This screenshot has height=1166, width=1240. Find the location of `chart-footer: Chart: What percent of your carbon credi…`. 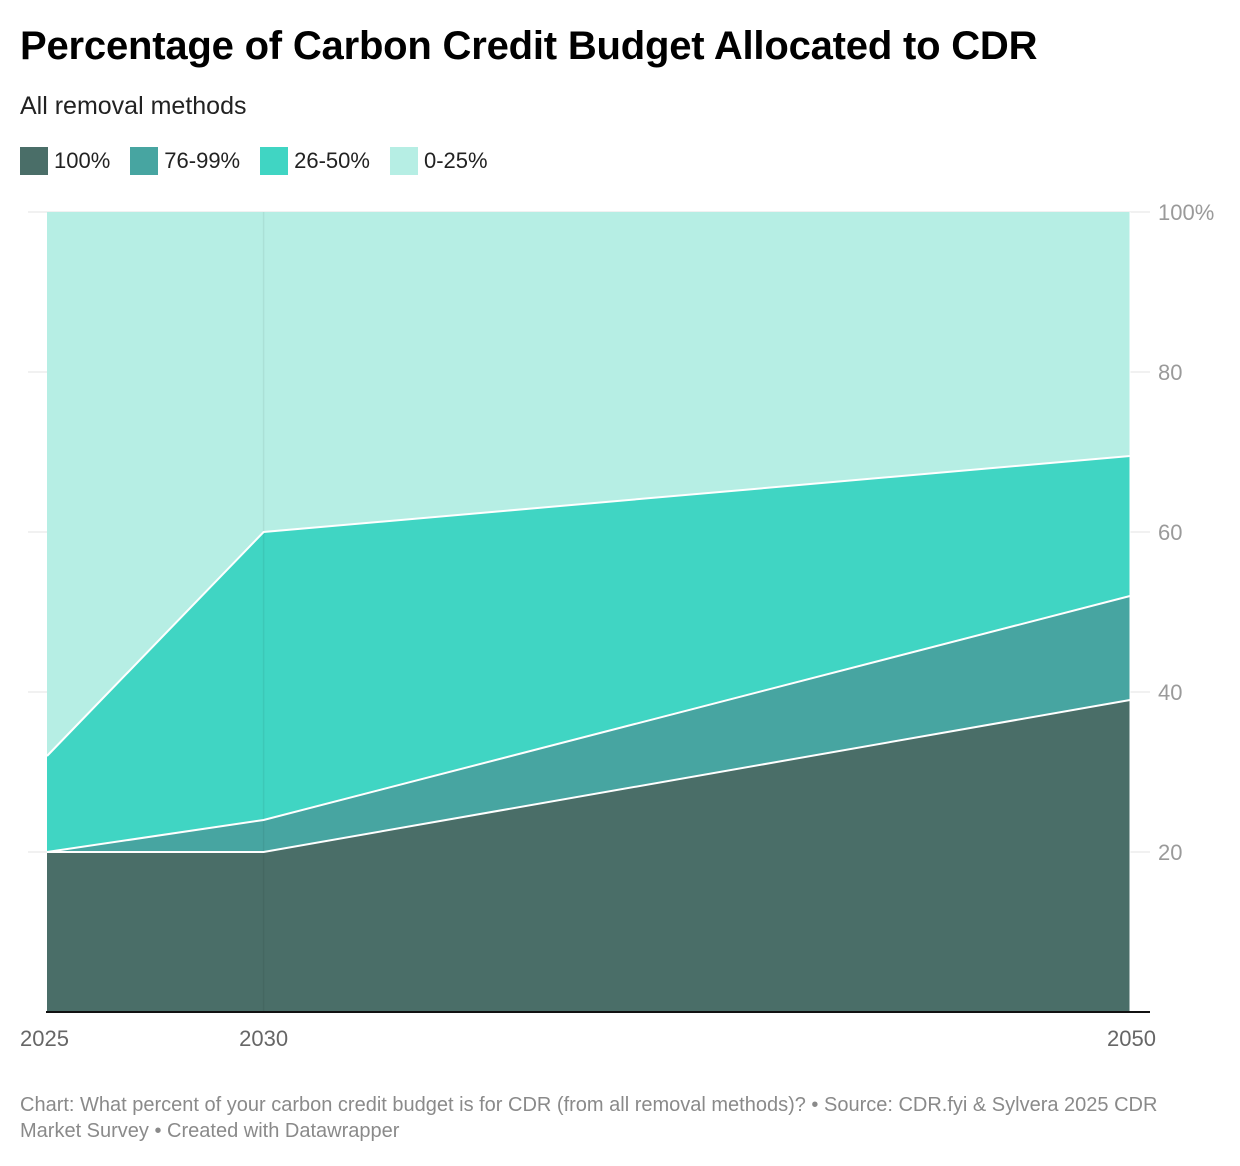

chart-footer: Chart: What percent of your carbon credi… is located at coordinates (589, 1118).